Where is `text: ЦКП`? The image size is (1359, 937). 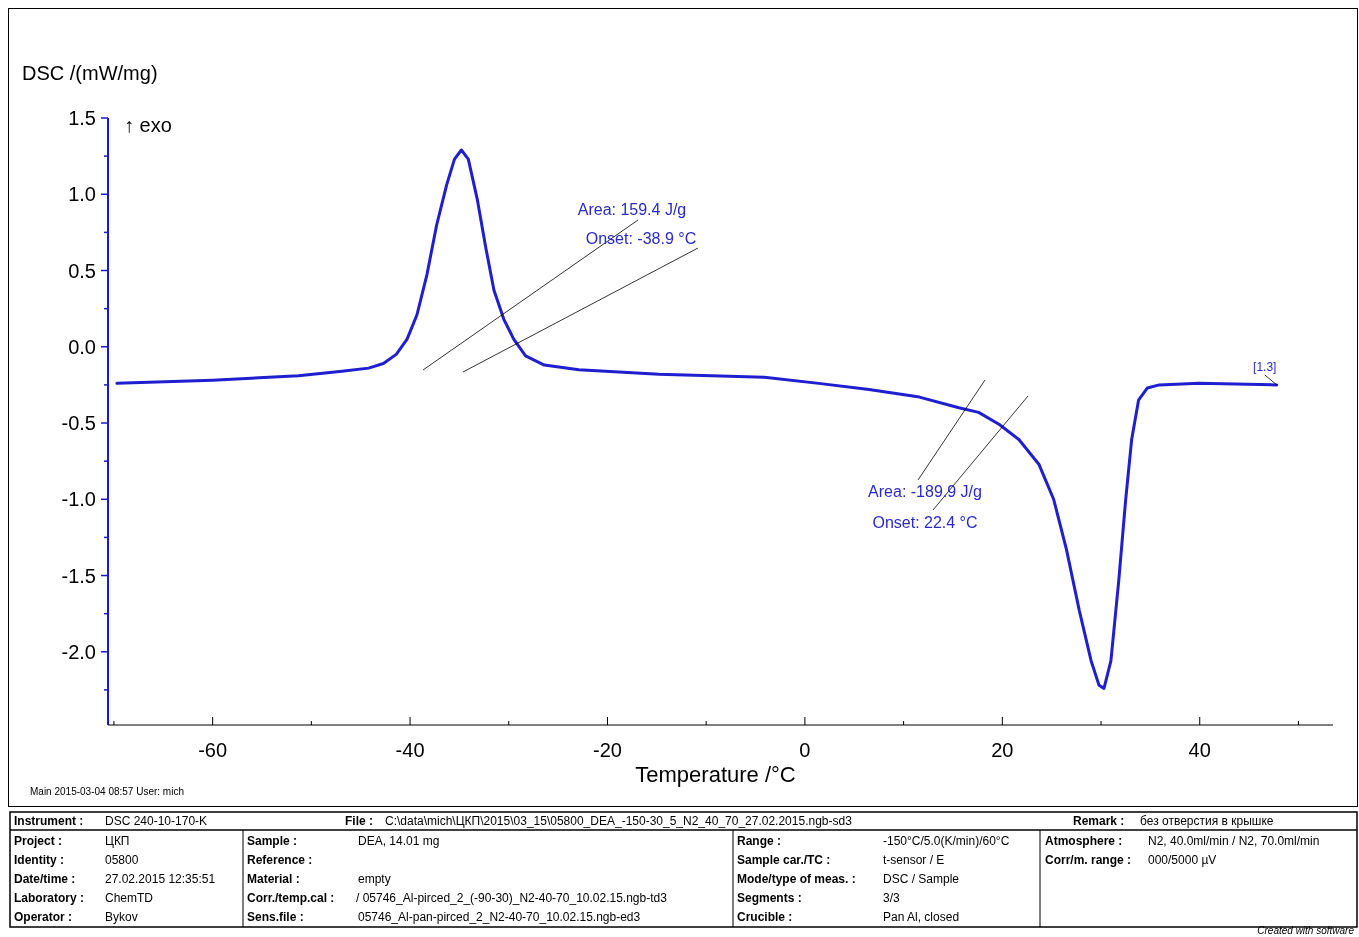
text: ЦКП is located at coordinates (117, 841).